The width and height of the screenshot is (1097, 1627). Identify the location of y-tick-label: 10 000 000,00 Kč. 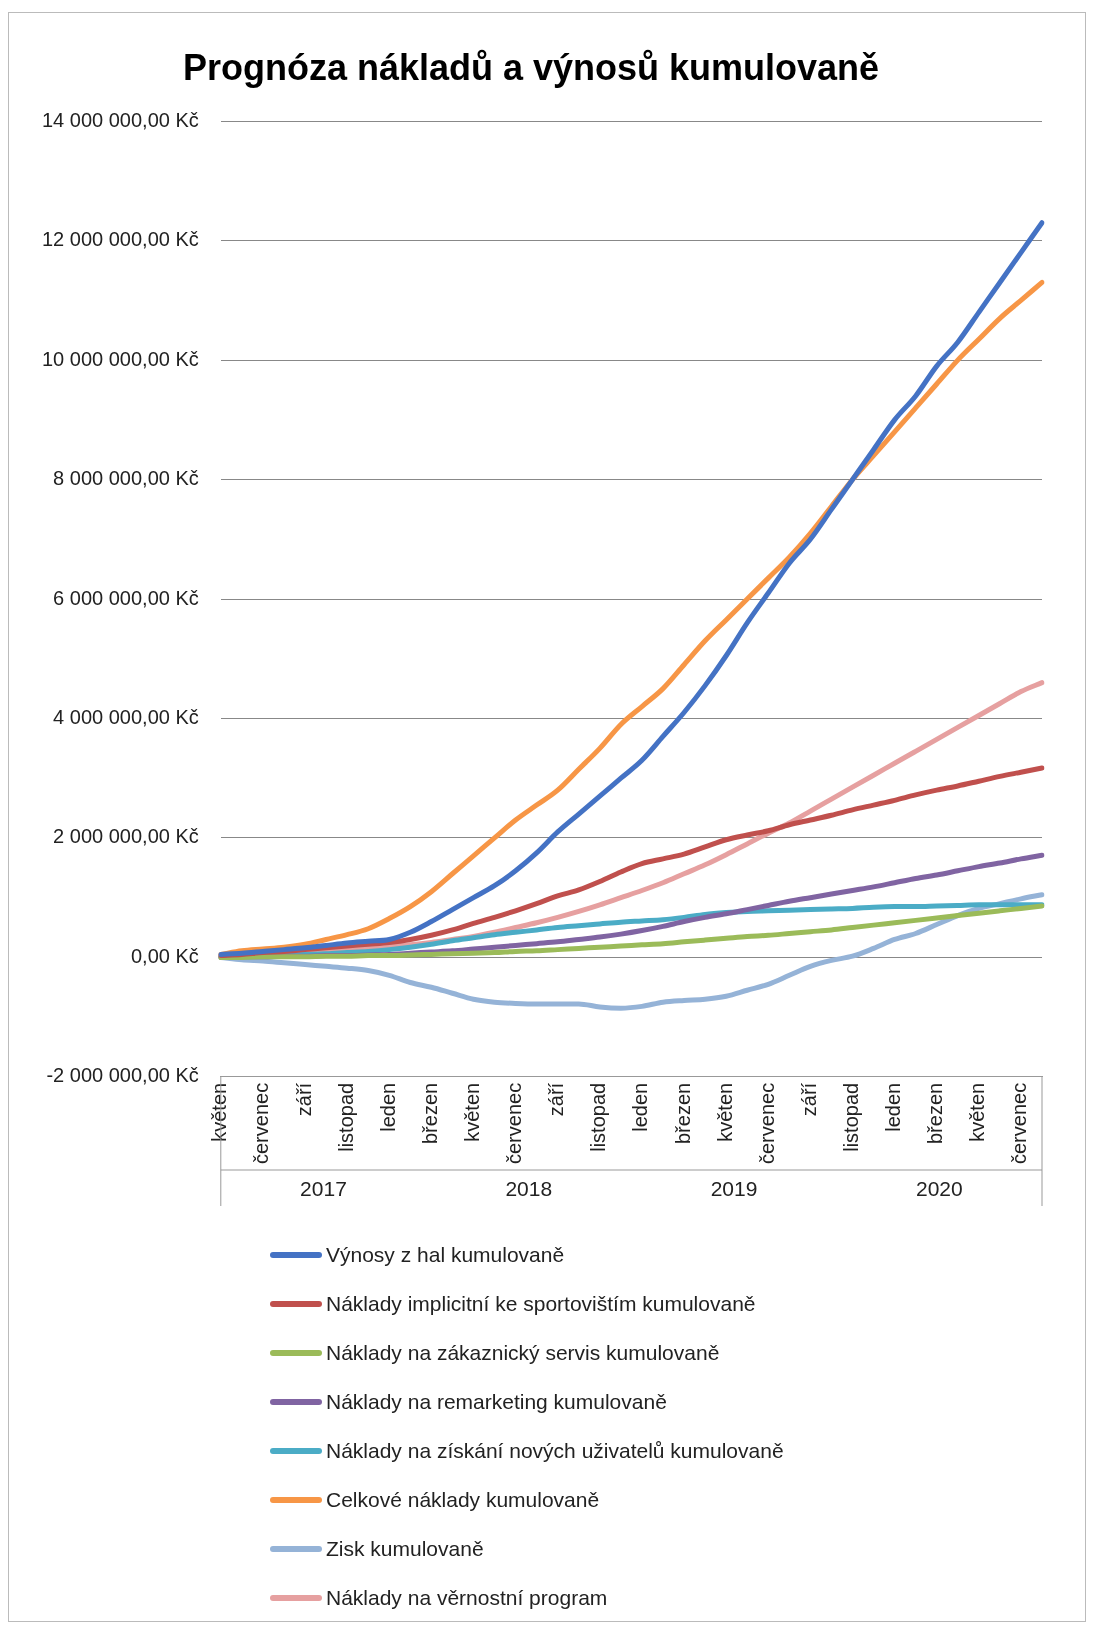
(120, 358).